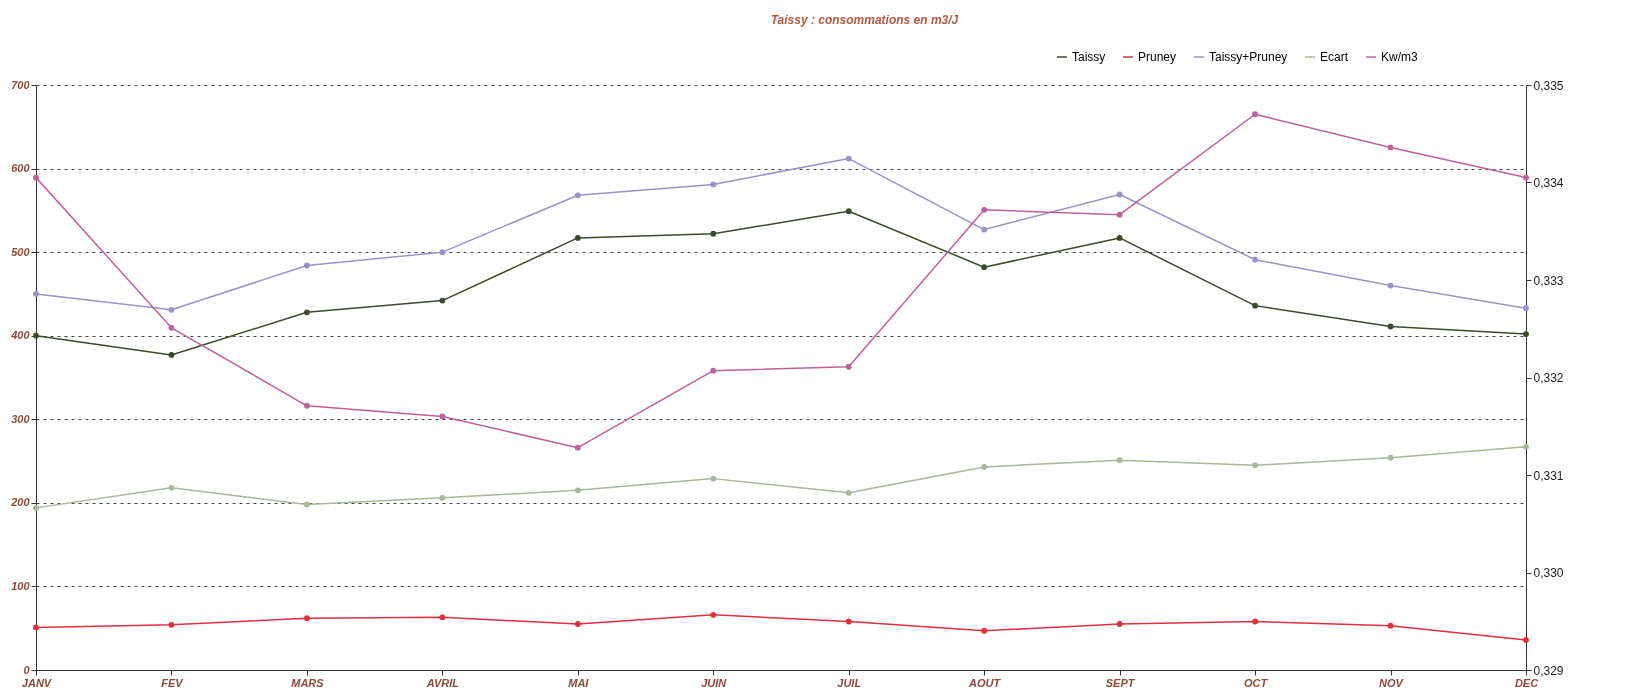  Describe the element at coordinates (849, 682) in the screenshot. I see `x-tick-label: JUIL` at that location.